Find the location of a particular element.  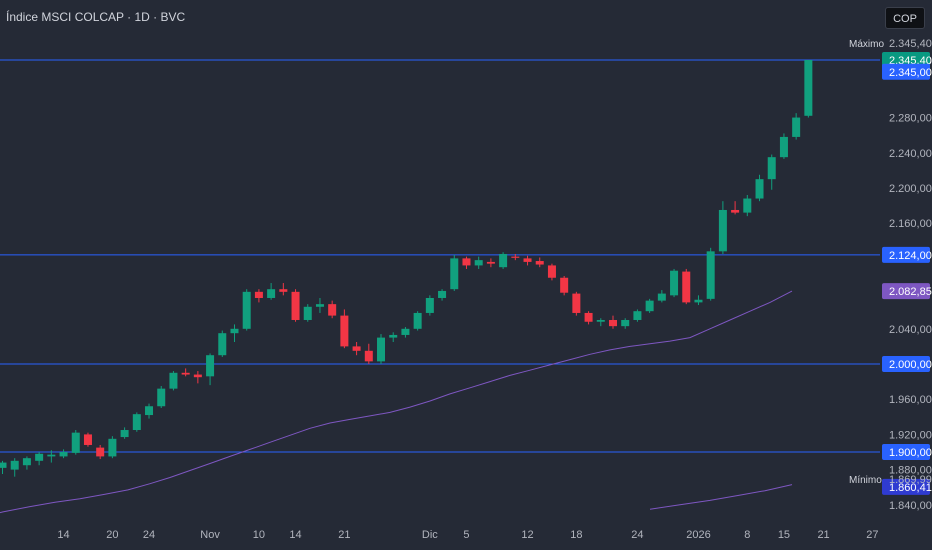

max-label: Máximo is located at coordinates (866, 44).